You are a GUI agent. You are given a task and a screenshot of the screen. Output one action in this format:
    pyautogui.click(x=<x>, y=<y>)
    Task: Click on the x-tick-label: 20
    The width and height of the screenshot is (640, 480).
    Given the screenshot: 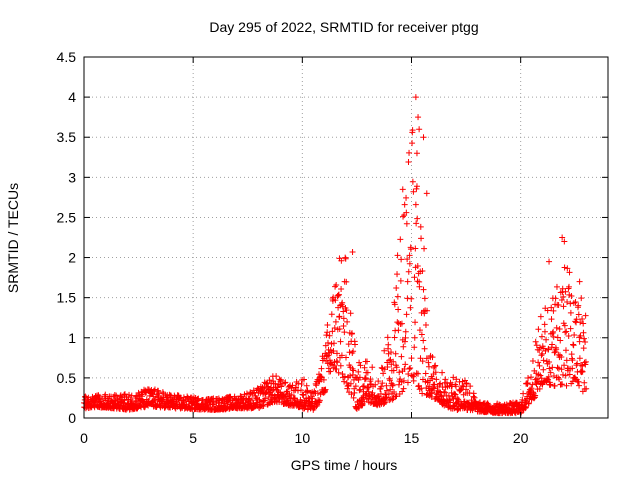 What is the action you would take?
    pyautogui.click(x=521, y=438)
    